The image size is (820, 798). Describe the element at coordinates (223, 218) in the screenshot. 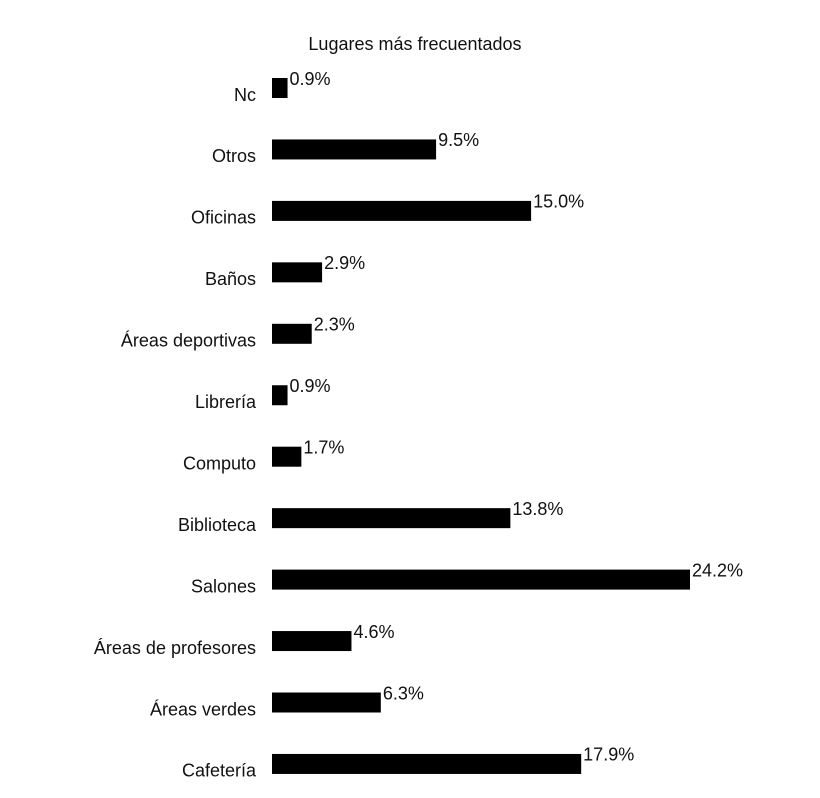

I see `category-label: Oficinas` at that location.